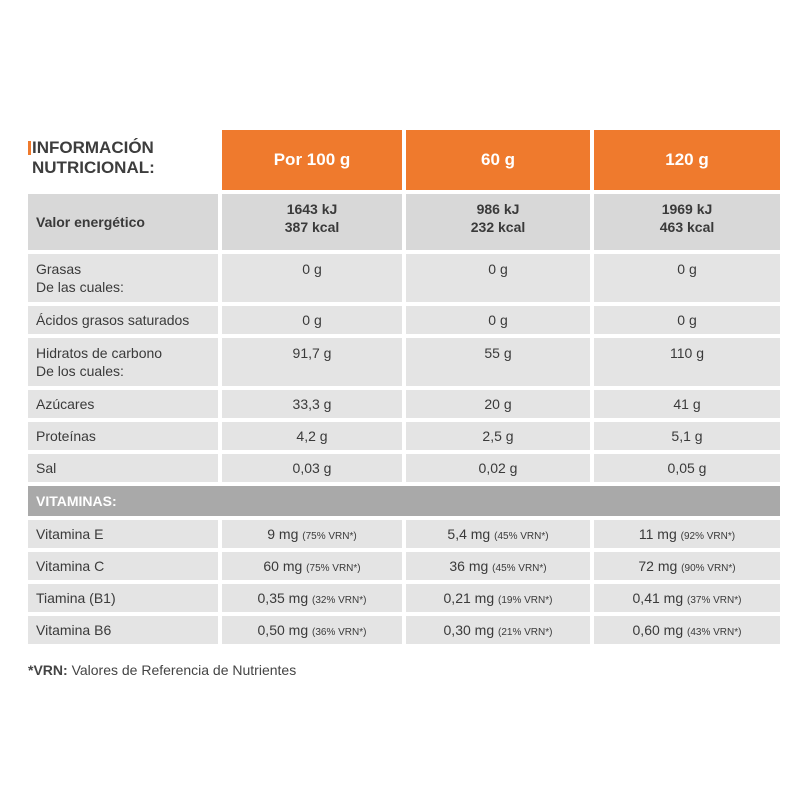 Image resolution: width=800 pixels, height=800 pixels. I want to click on value-cell: 0,50 mg (36% VRN*), so click(312, 630).